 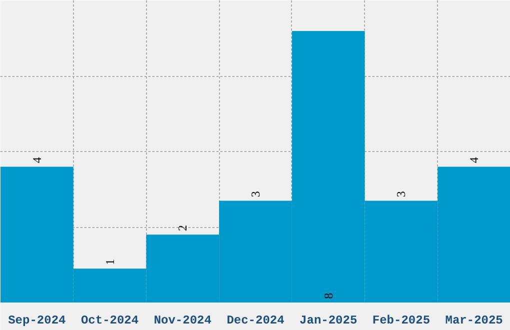 What do you see at coordinates (183, 228) in the screenshot?
I see `data-label: 2` at bounding box center [183, 228].